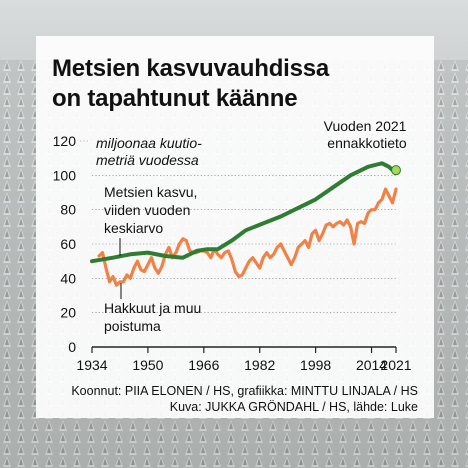 The width and height of the screenshot is (468, 468). I want to click on x-tick-label: 1998, so click(315, 365).